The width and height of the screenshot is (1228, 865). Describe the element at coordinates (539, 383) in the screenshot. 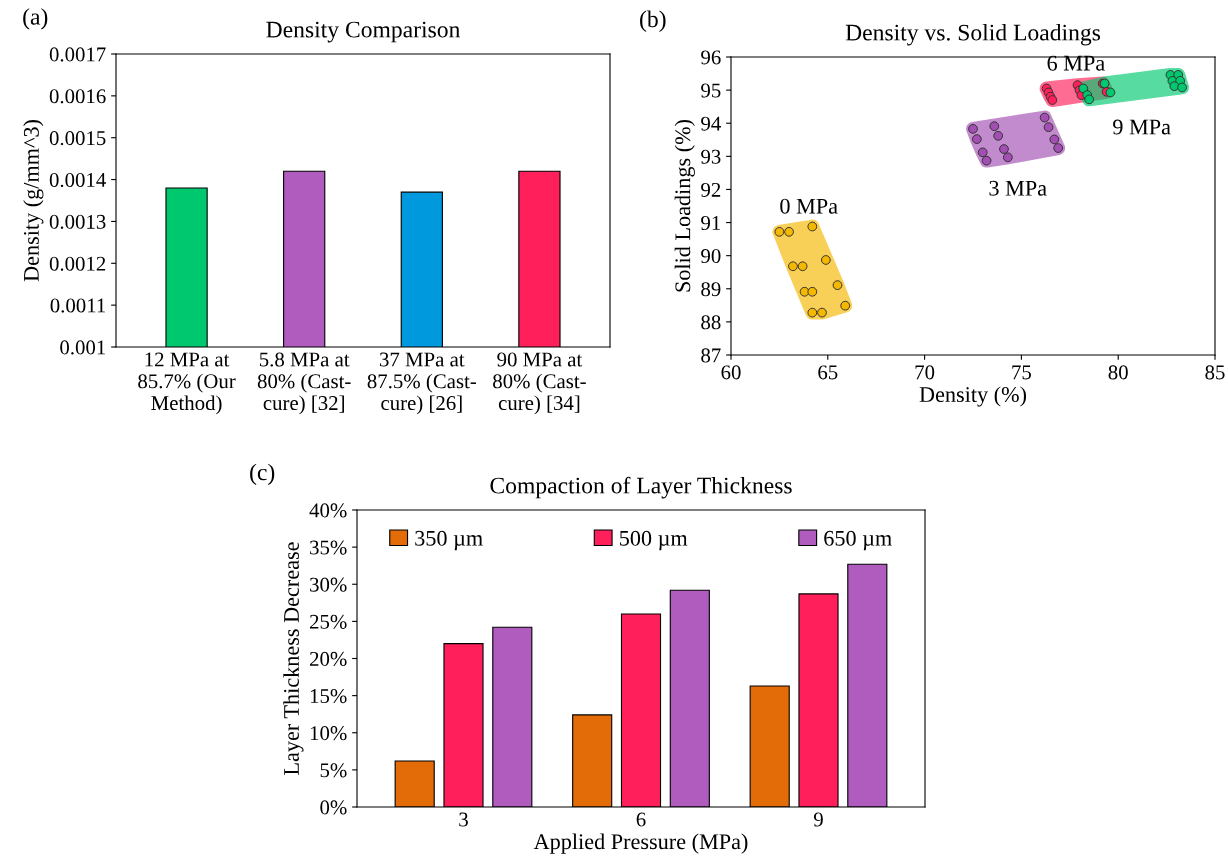

I see `x-tick-label: 90 MPa at 80% (Cast- cure) [34]` at that location.